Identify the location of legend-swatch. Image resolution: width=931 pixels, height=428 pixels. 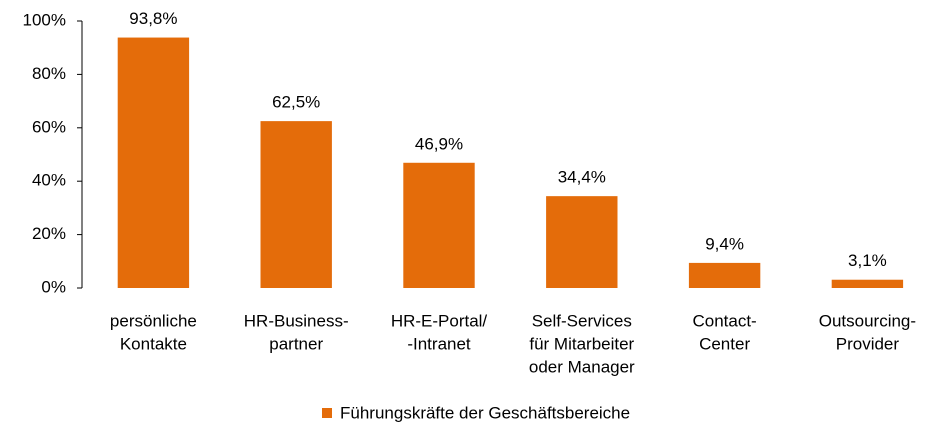
(327, 413).